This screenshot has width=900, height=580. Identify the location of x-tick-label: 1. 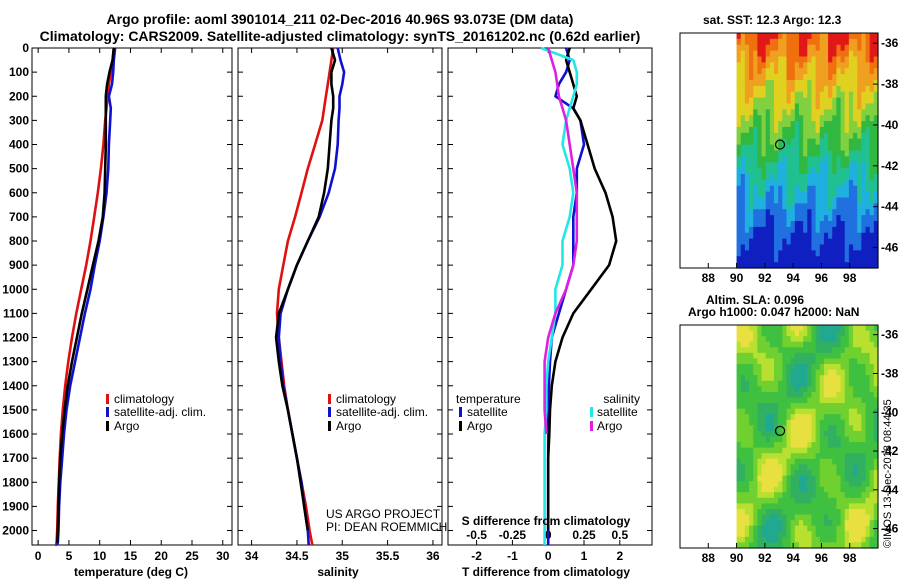
(584, 556).